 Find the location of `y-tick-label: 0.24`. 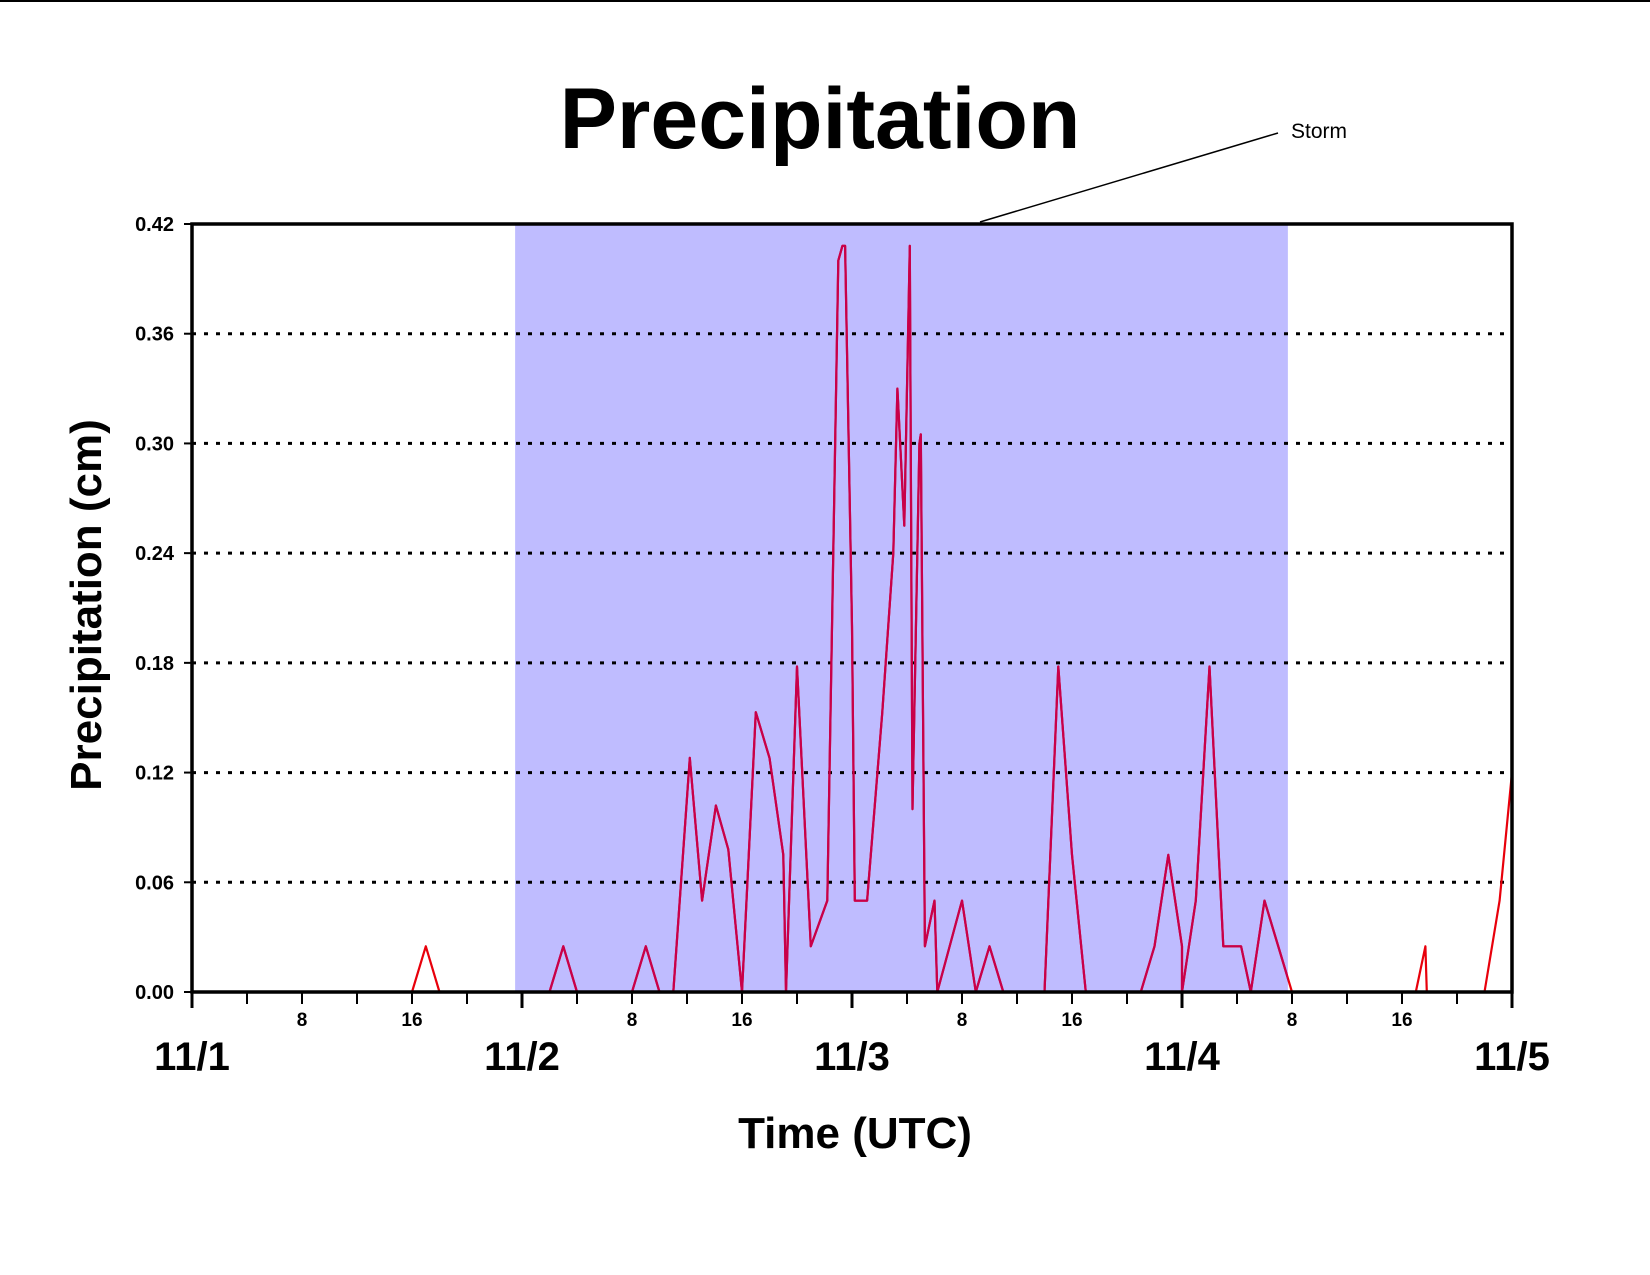

y-tick-label: 0.24 is located at coordinates (155, 554).